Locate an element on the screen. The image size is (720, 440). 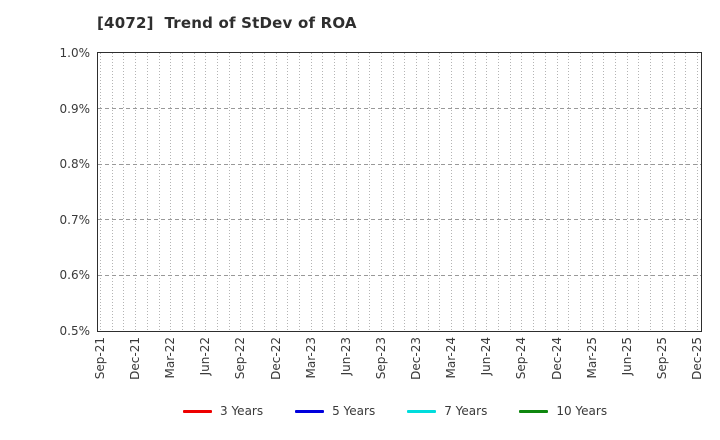
legend-label: 7 Years is located at coordinates (466, 411).